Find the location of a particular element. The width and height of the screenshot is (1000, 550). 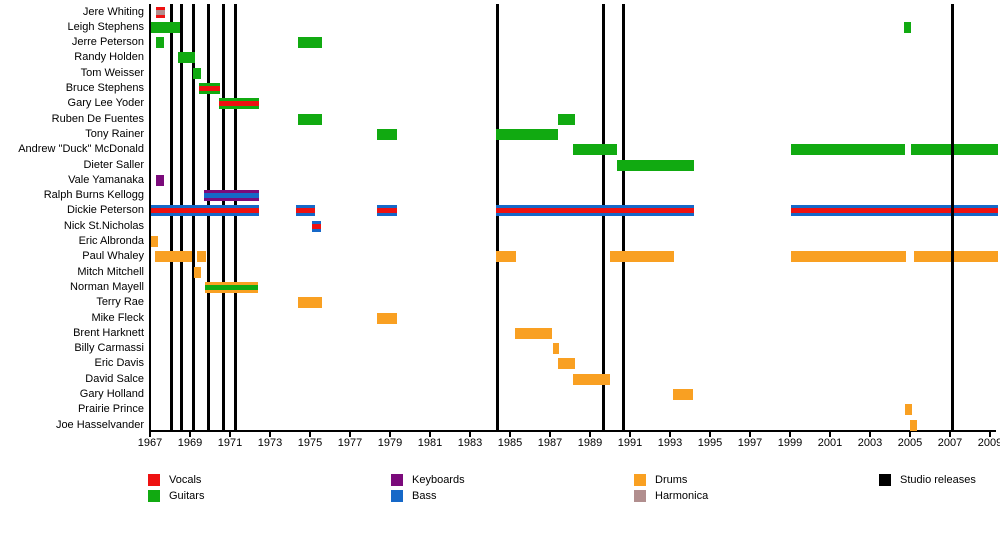

year-tick-label: 1987 is located at coordinates (550, 443).